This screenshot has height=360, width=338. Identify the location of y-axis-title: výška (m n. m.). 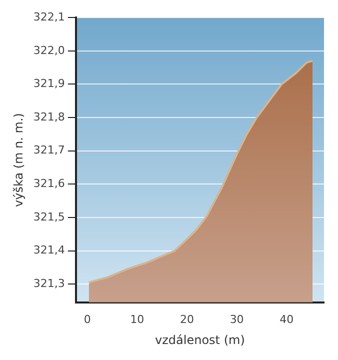
(18, 160).